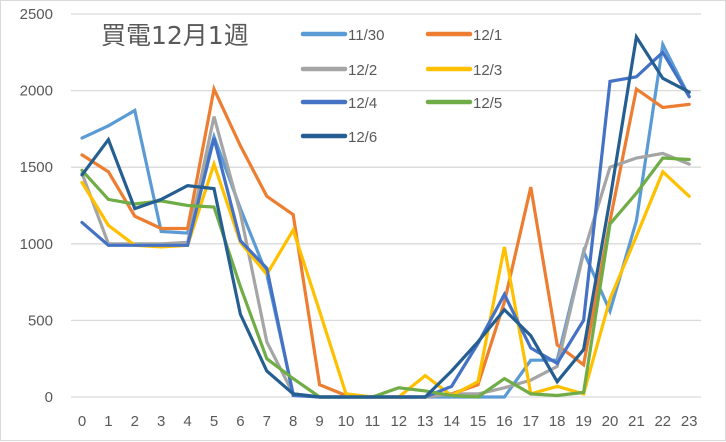 The height and width of the screenshot is (442, 726). I want to click on x-tick-label: 20, so click(610, 421).